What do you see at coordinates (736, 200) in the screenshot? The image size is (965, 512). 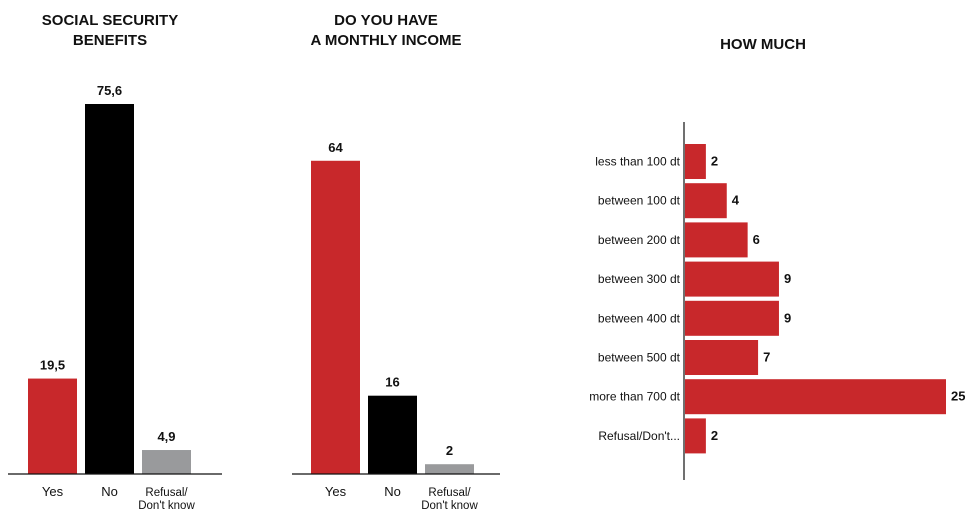 I see `chart-3-value-label-2: 4` at bounding box center [736, 200].